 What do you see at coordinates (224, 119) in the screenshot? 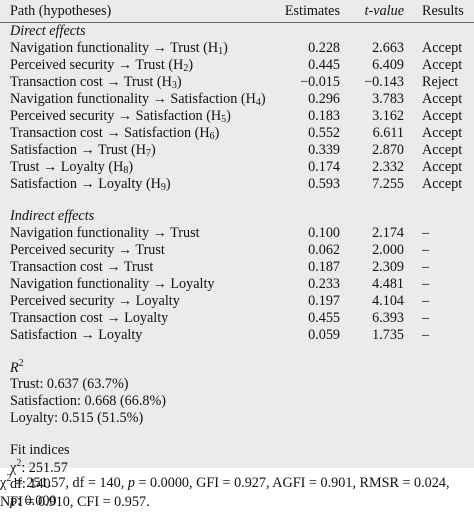
I see `hypothesis-number: 5` at bounding box center [224, 119].